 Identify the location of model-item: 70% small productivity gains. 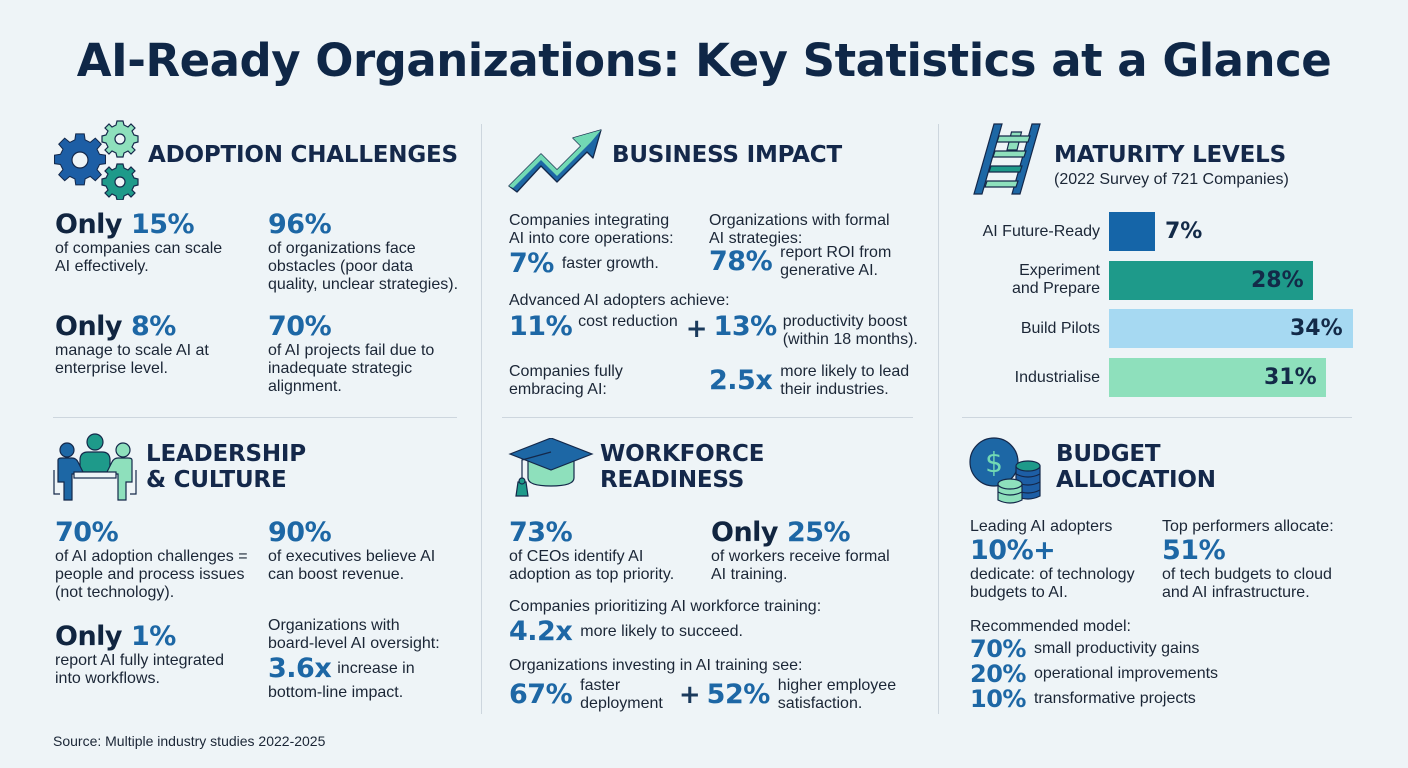
(1165, 648).